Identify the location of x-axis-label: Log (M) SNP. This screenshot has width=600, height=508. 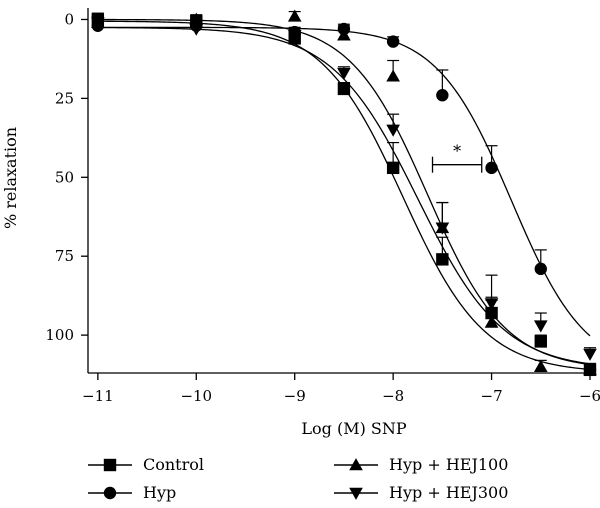
(354, 428).